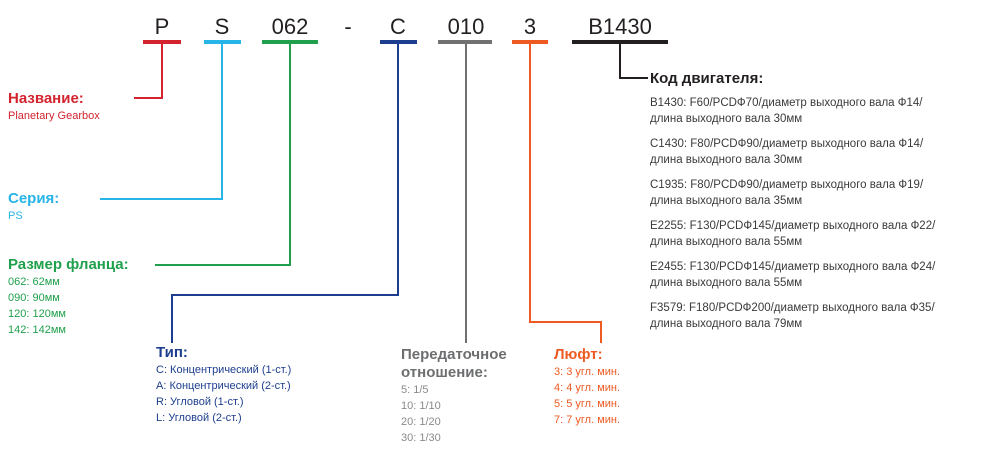 This screenshot has height=475, width=1007. I want to click on flange-item: 062: 62мм, so click(34, 282).